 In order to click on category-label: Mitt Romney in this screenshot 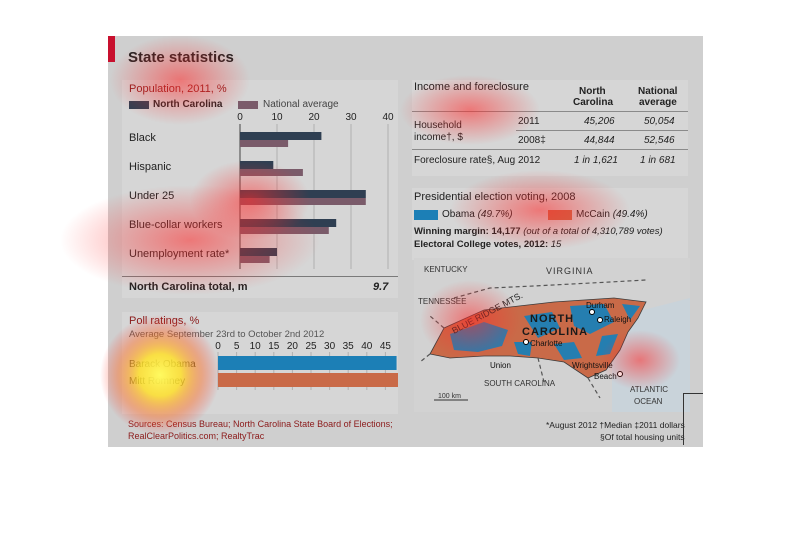, I will do `click(157, 381)`.